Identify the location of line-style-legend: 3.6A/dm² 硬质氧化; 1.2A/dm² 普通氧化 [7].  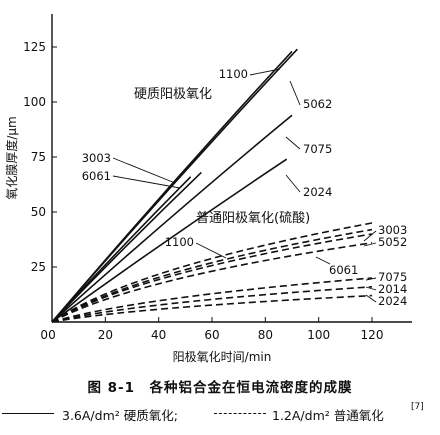
(220, 414).